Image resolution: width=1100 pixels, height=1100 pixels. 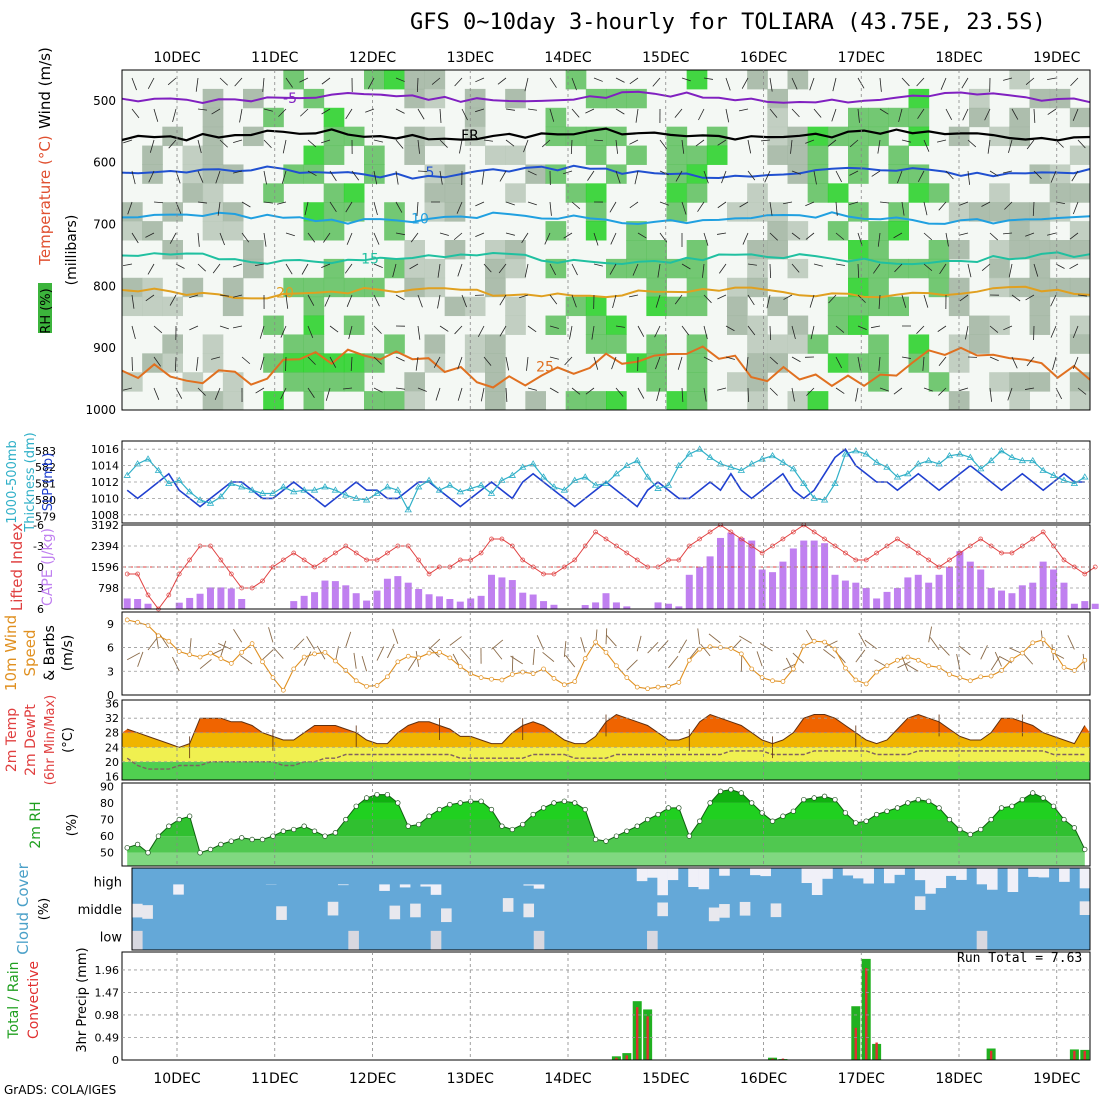 What do you see at coordinates (50, 740) in the screenshot?
I see `minmax-label: (6hr Min/Max)` at bounding box center [50, 740].